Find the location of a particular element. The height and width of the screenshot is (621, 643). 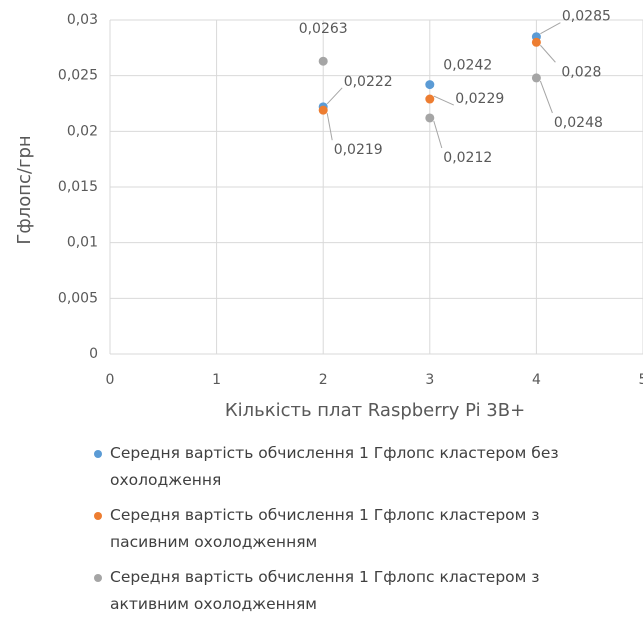

data-label: 0,0222 is located at coordinates (368, 82).